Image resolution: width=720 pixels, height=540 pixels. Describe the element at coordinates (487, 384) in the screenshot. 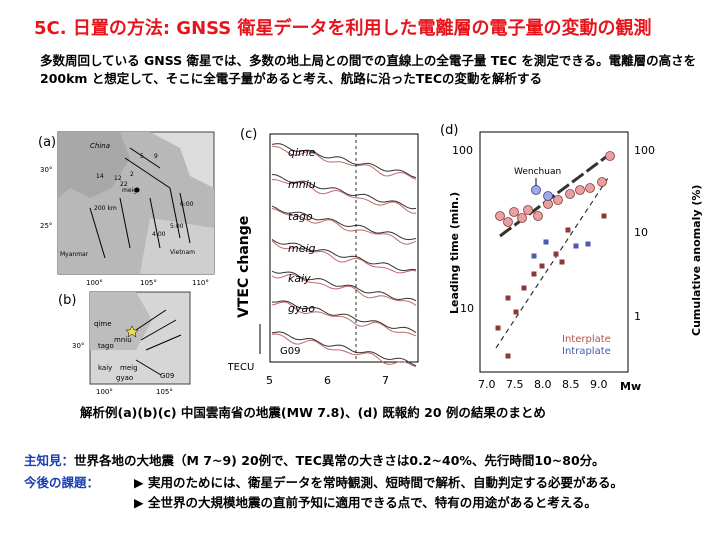

I see `d-xtick-7.0: 7.0` at that location.